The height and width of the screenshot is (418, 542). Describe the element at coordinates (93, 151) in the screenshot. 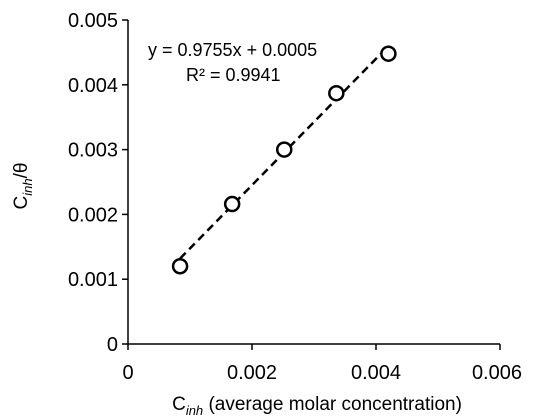

I see `y-tick-label: 0.003` at that location.